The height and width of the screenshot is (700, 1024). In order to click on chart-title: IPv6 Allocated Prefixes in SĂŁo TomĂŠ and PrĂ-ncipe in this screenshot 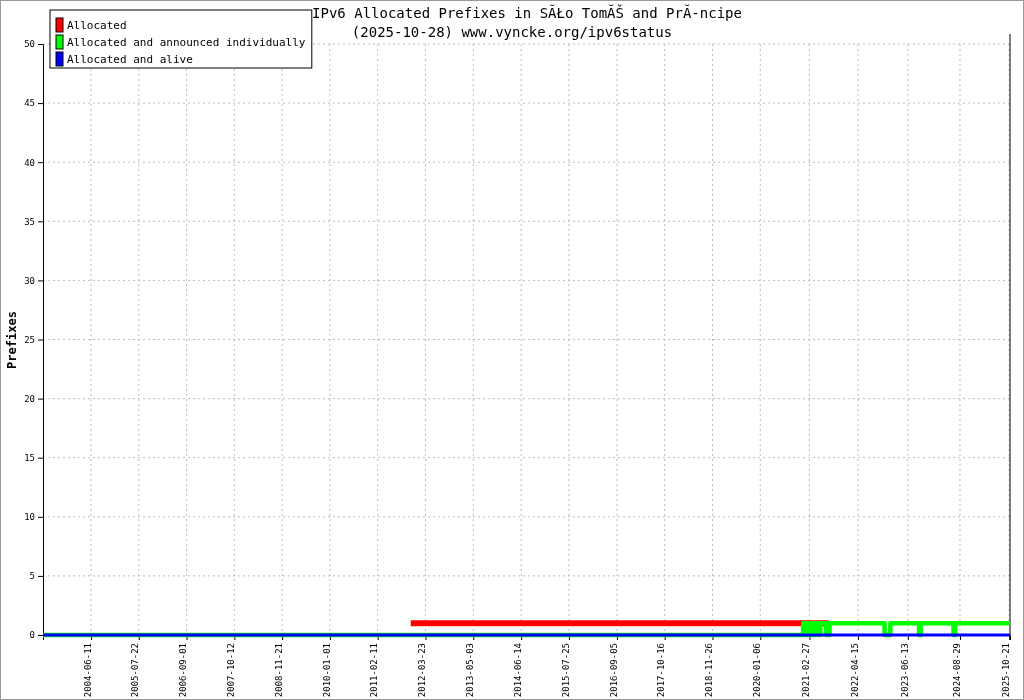, I will do `click(527, 12)`.